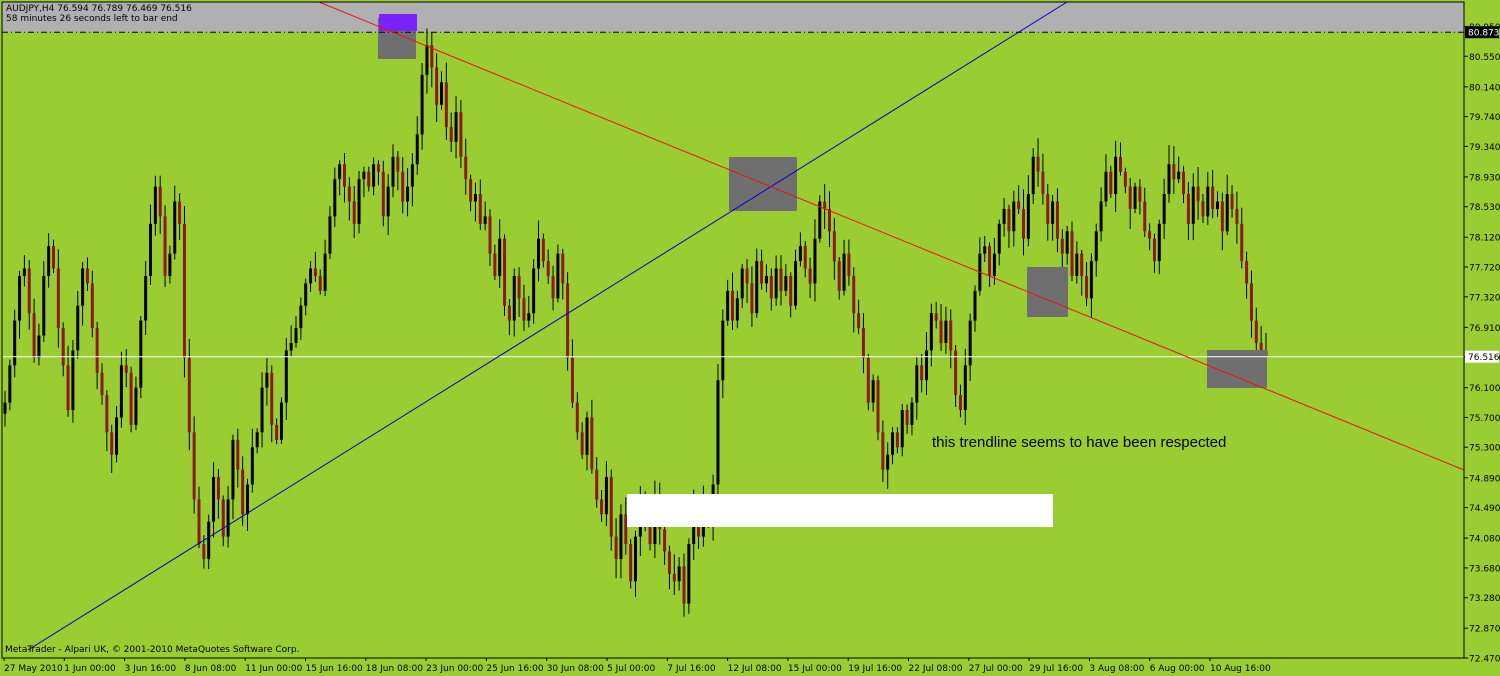  I want to click on y-tick-label: 76.100, so click(1484, 389).